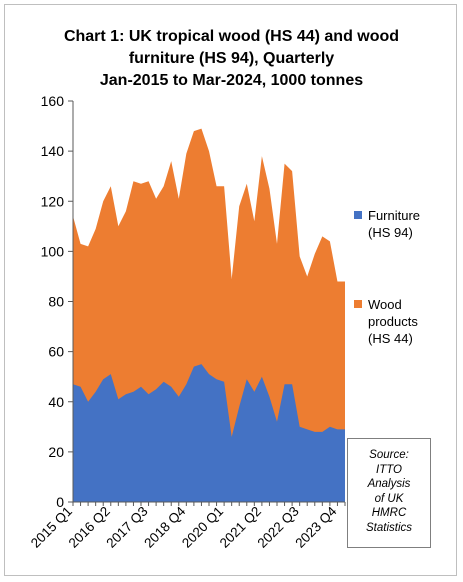 The width and height of the screenshot is (463, 582). What do you see at coordinates (56, 302) in the screenshot?
I see `y-tick-label: 80` at bounding box center [56, 302].